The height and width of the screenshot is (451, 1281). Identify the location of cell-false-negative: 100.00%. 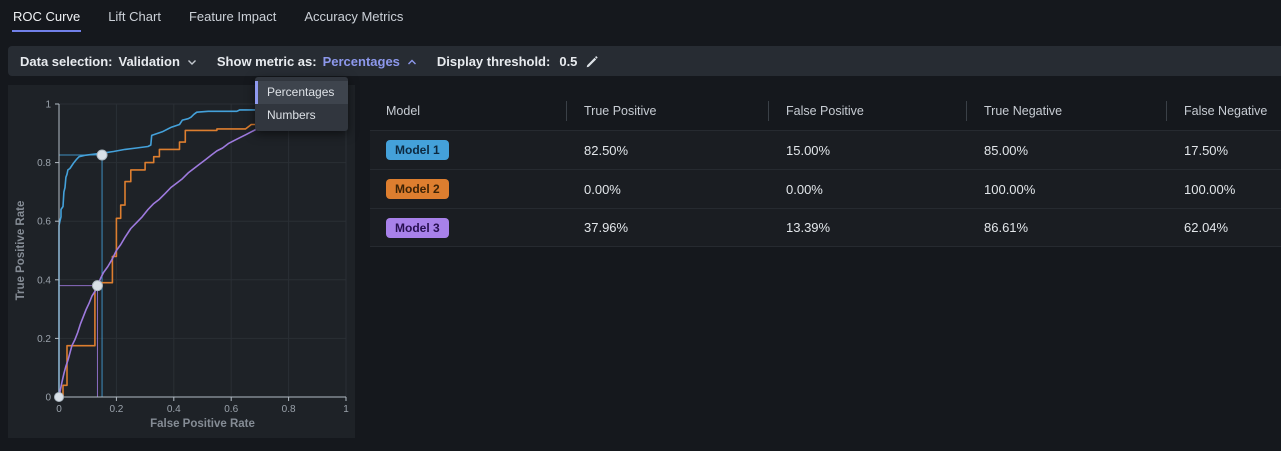
(1210, 189).